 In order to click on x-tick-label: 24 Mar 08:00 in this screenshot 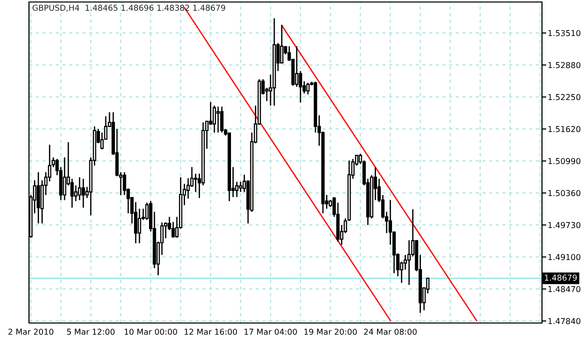, I will do `click(390, 331)`.